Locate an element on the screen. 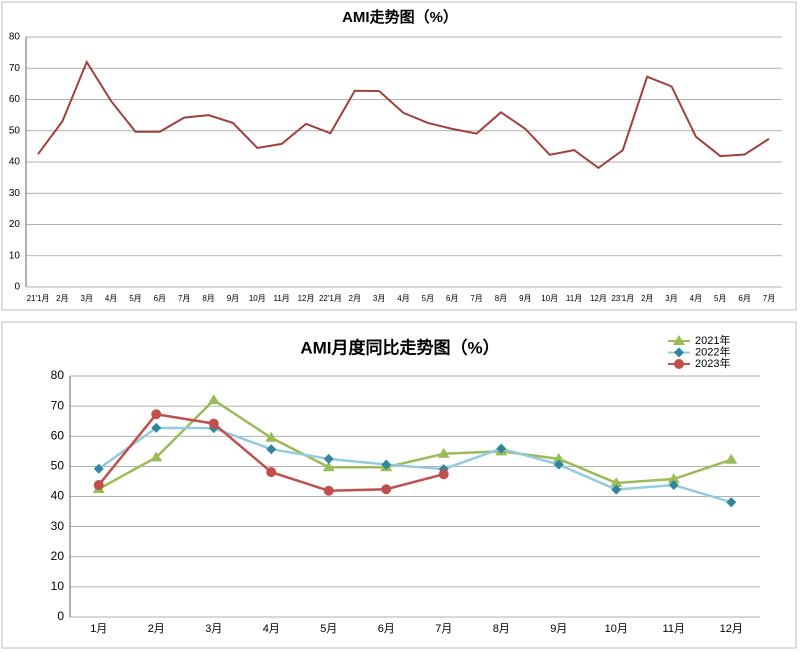 The image size is (800, 652). x-tick-label: 1月 is located at coordinates (98, 629).